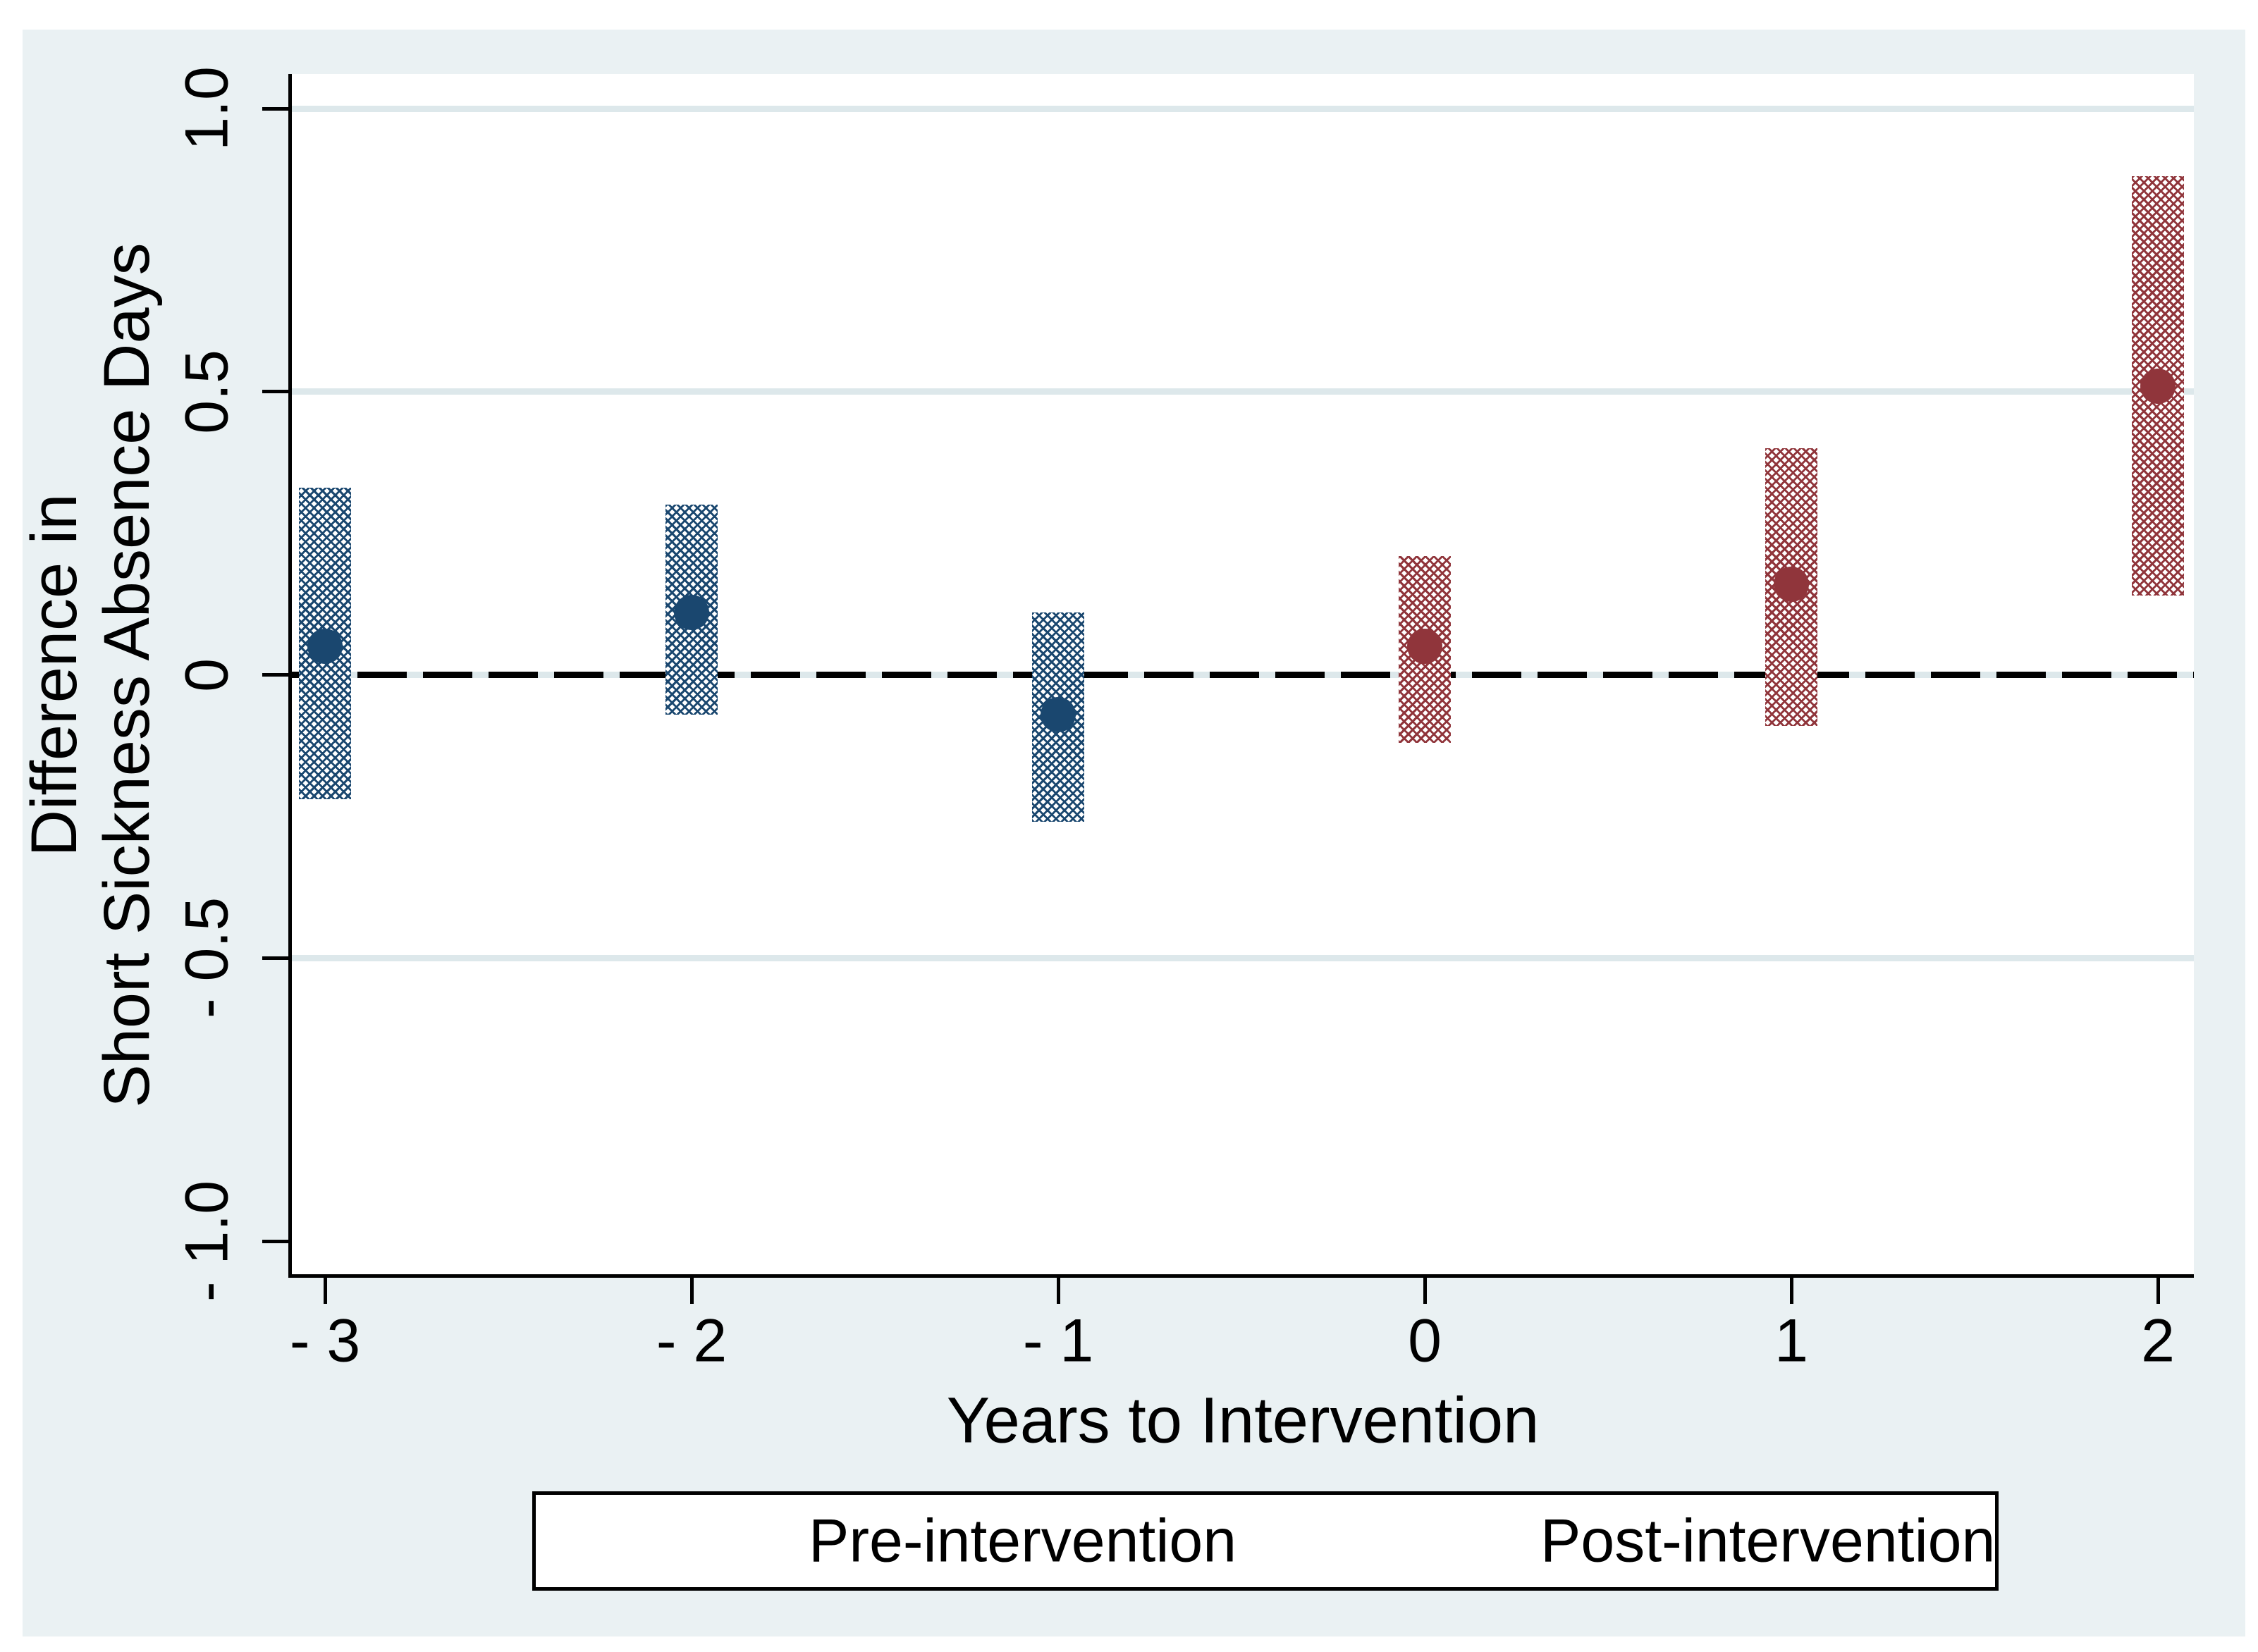  What do you see at coordinates (1058, 1341) in the screenshot?
I see `x-tick-label--1: - 1` at bounding box center [1058, 1341].